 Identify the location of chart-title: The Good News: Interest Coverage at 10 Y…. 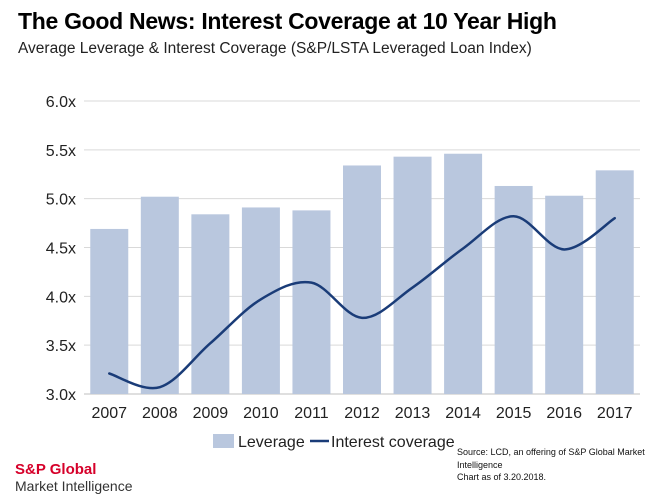
(287, 21).